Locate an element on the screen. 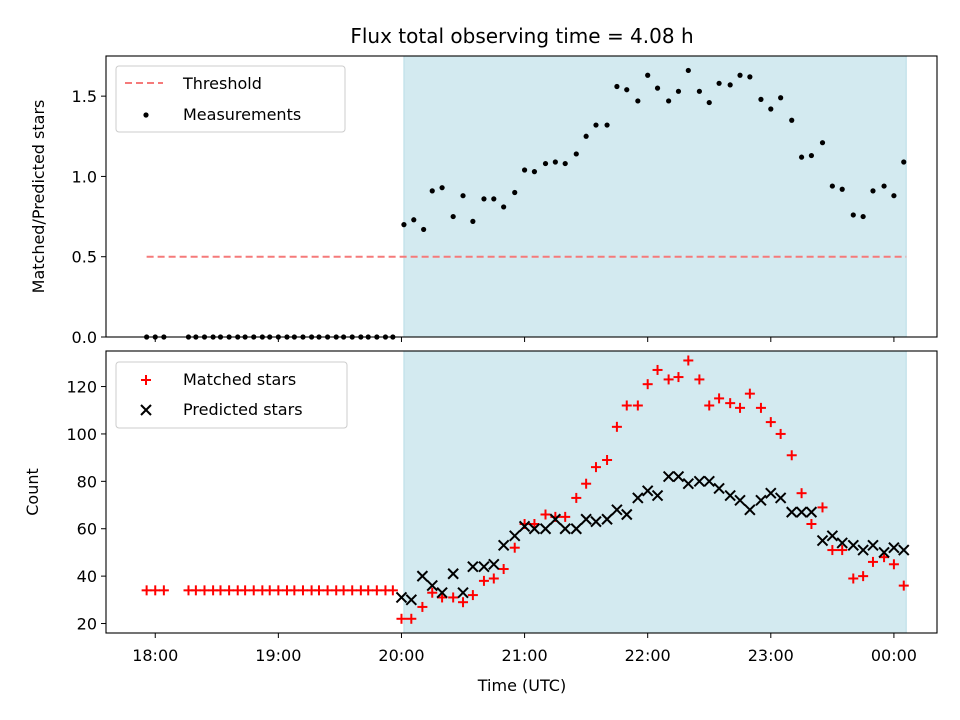  series-predicted-stars is located at coordinates (652, 538).